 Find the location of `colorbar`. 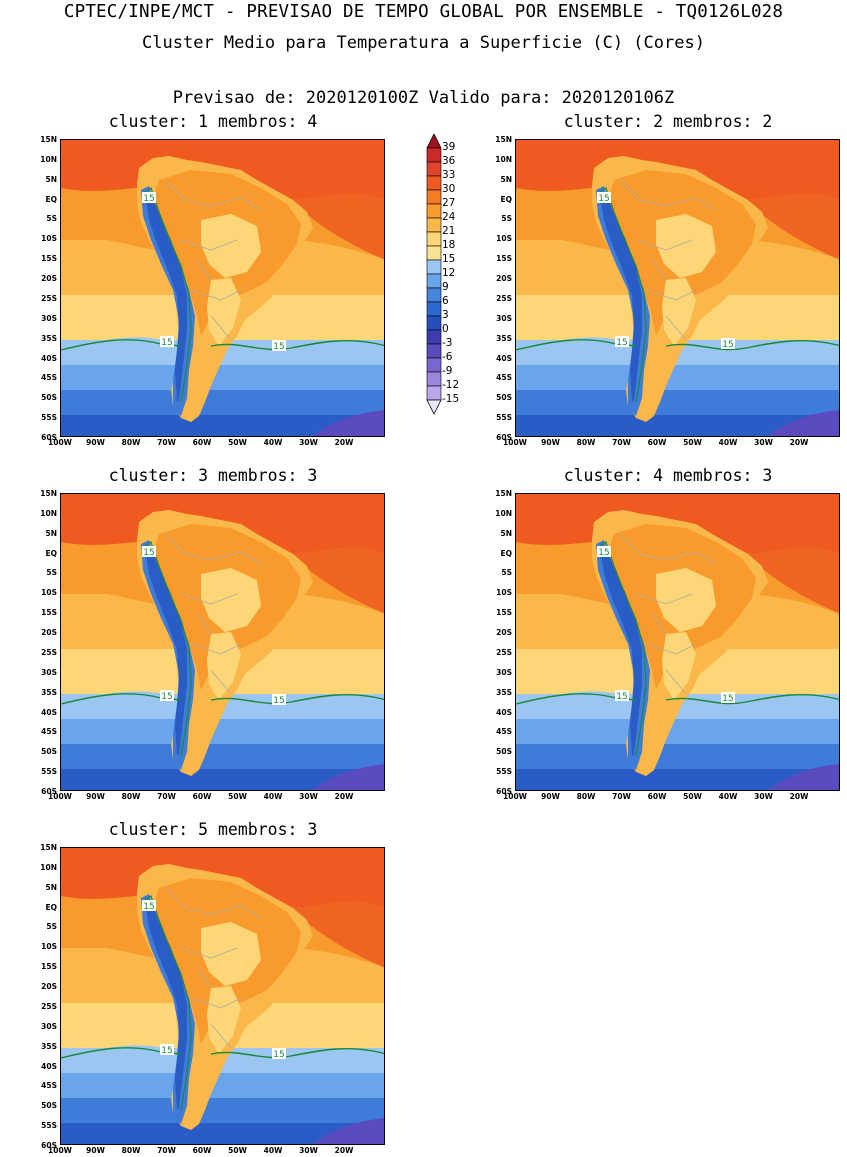

colorbar is located at coordinates (434, 274).